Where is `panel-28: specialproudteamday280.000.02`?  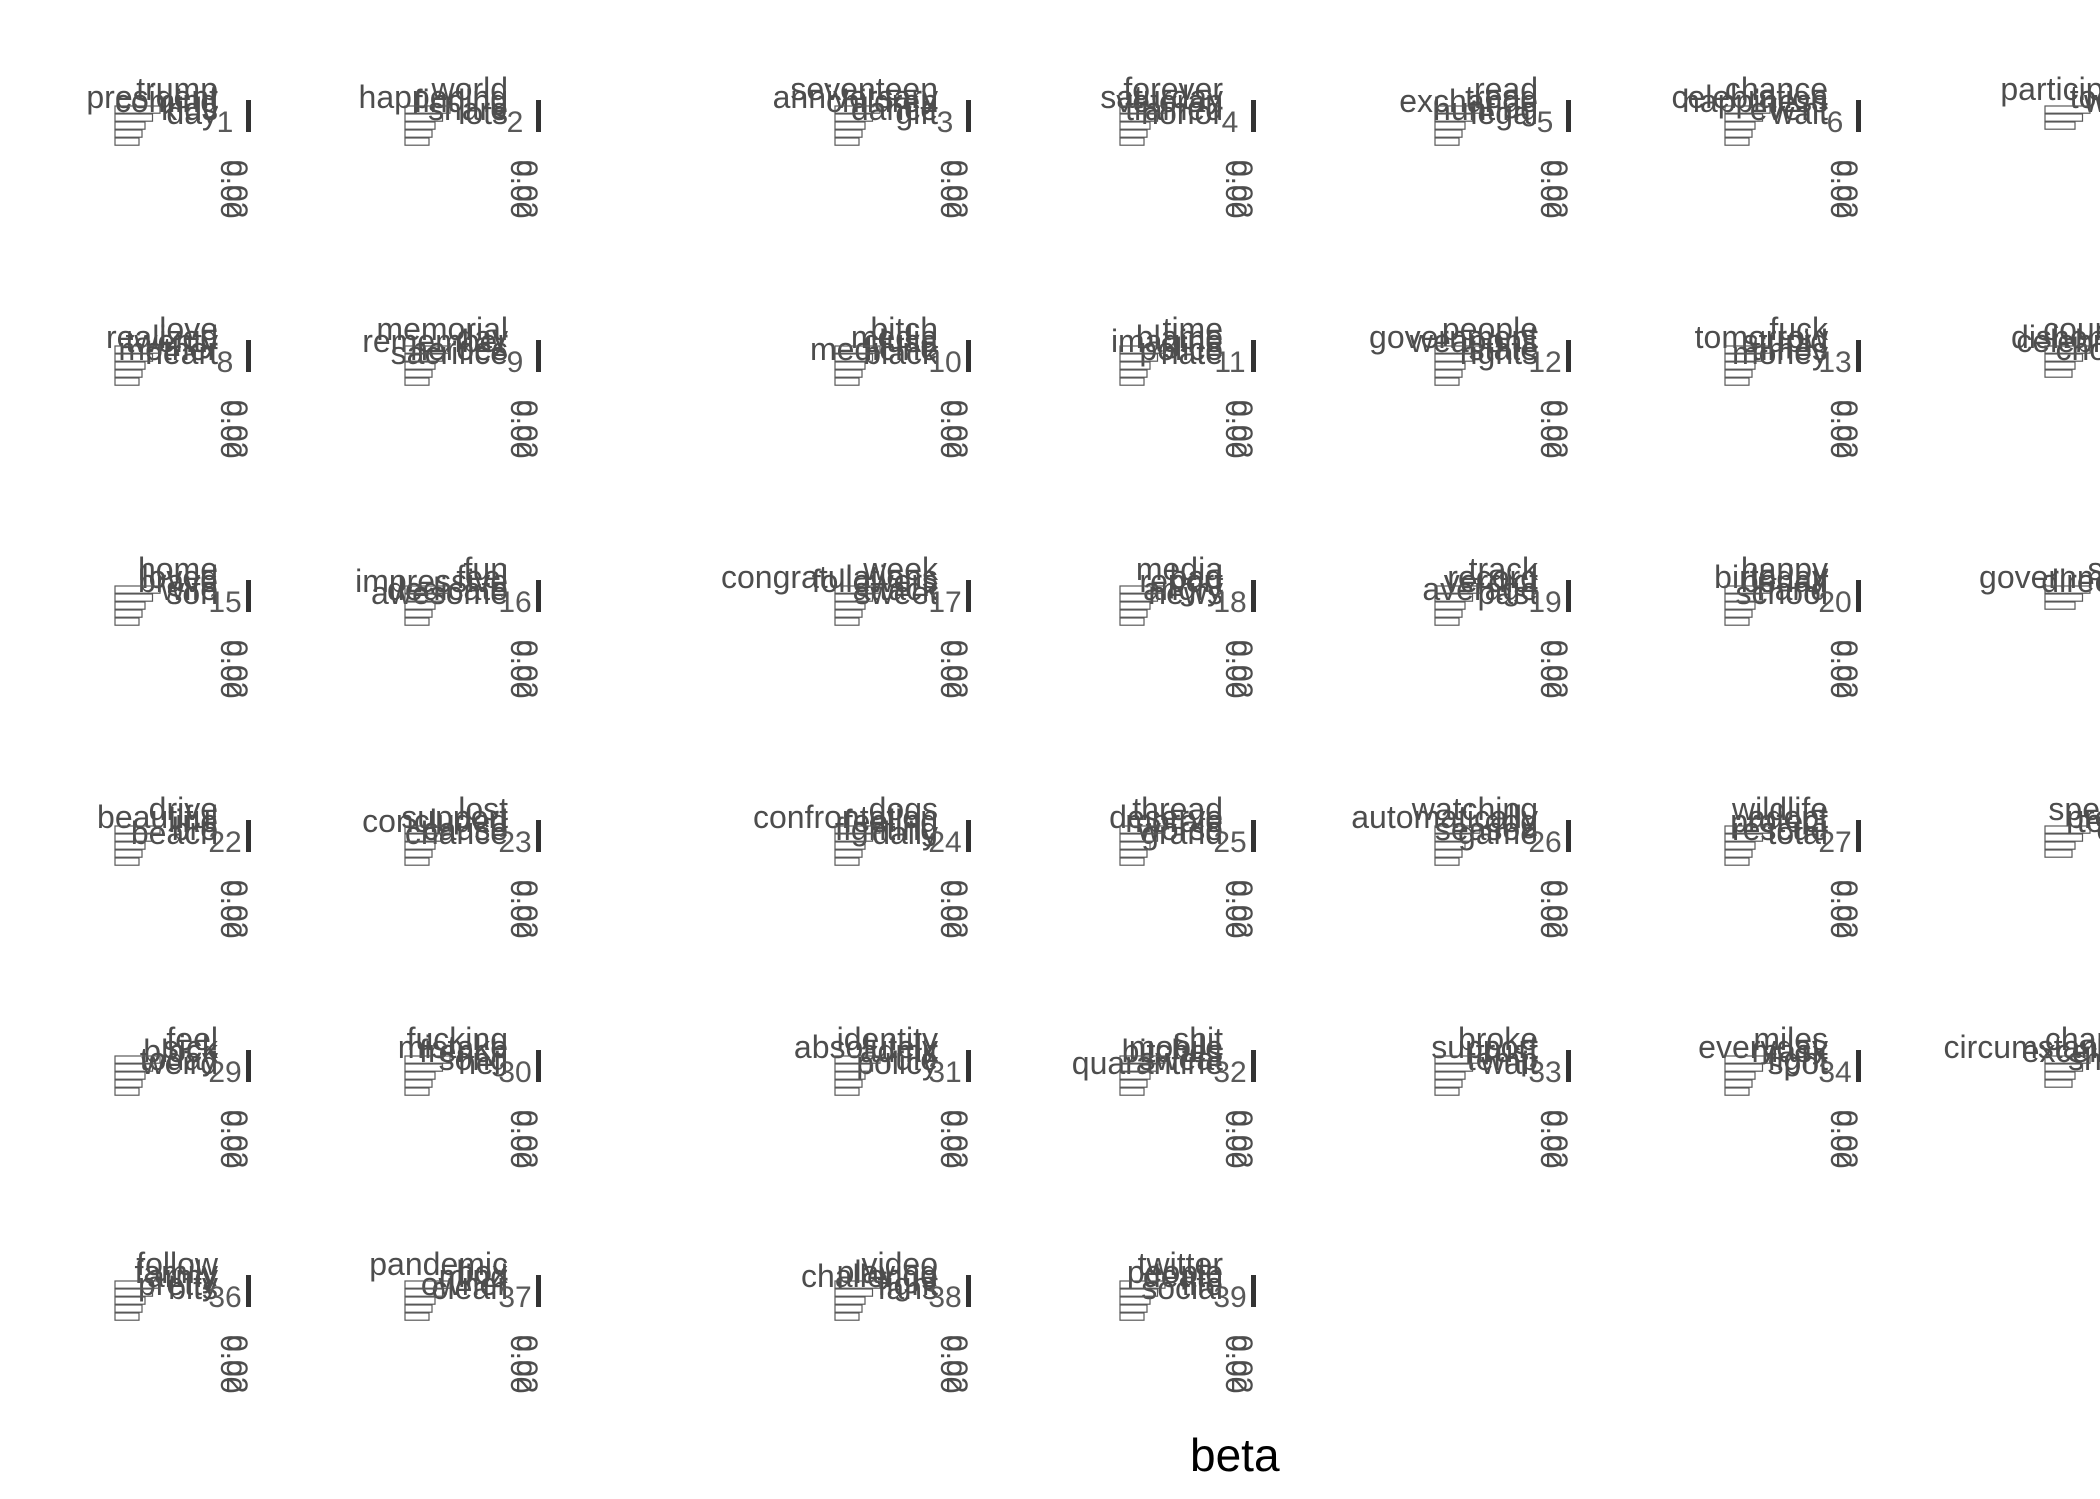
panel-28: specialproudteamday280.000.02 is located at coordinates (2072, 864).